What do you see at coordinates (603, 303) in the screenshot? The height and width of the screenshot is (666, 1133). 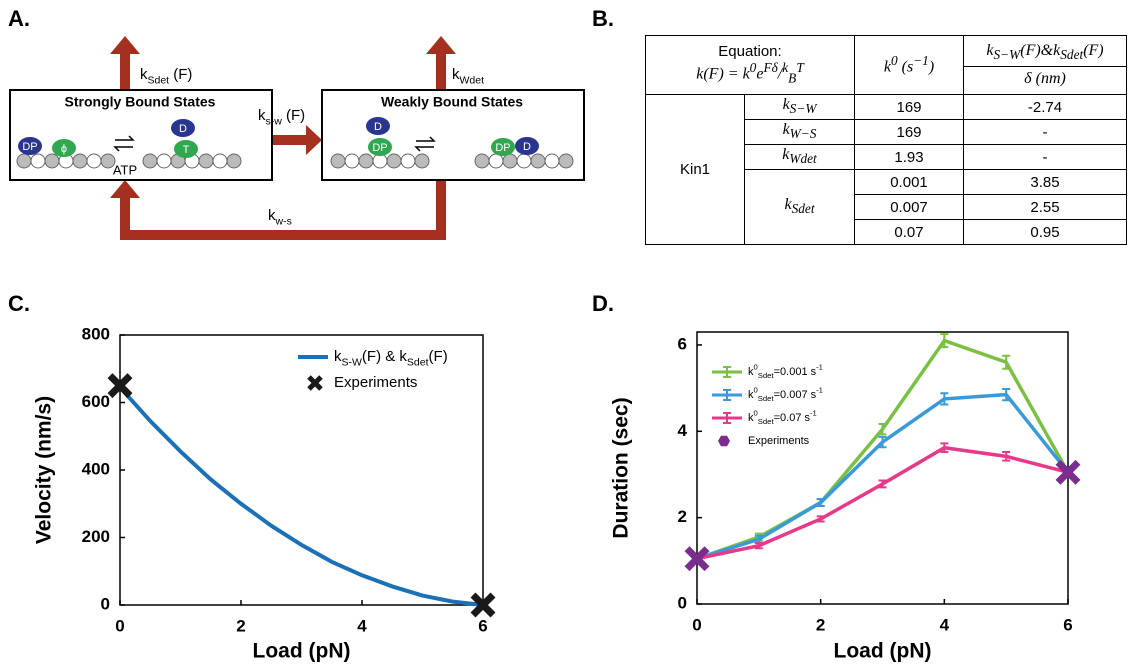 I see `panel-label: D.` at bounding box center [603, 303].